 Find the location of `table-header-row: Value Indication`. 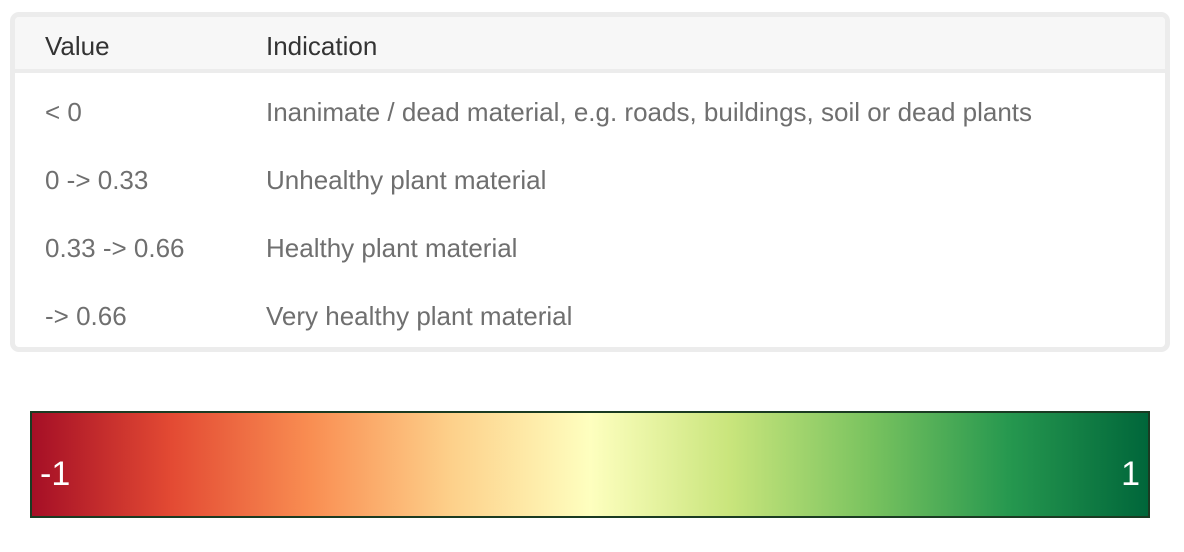

table-header-row: Value Indication is located at coordinates (590, 45).